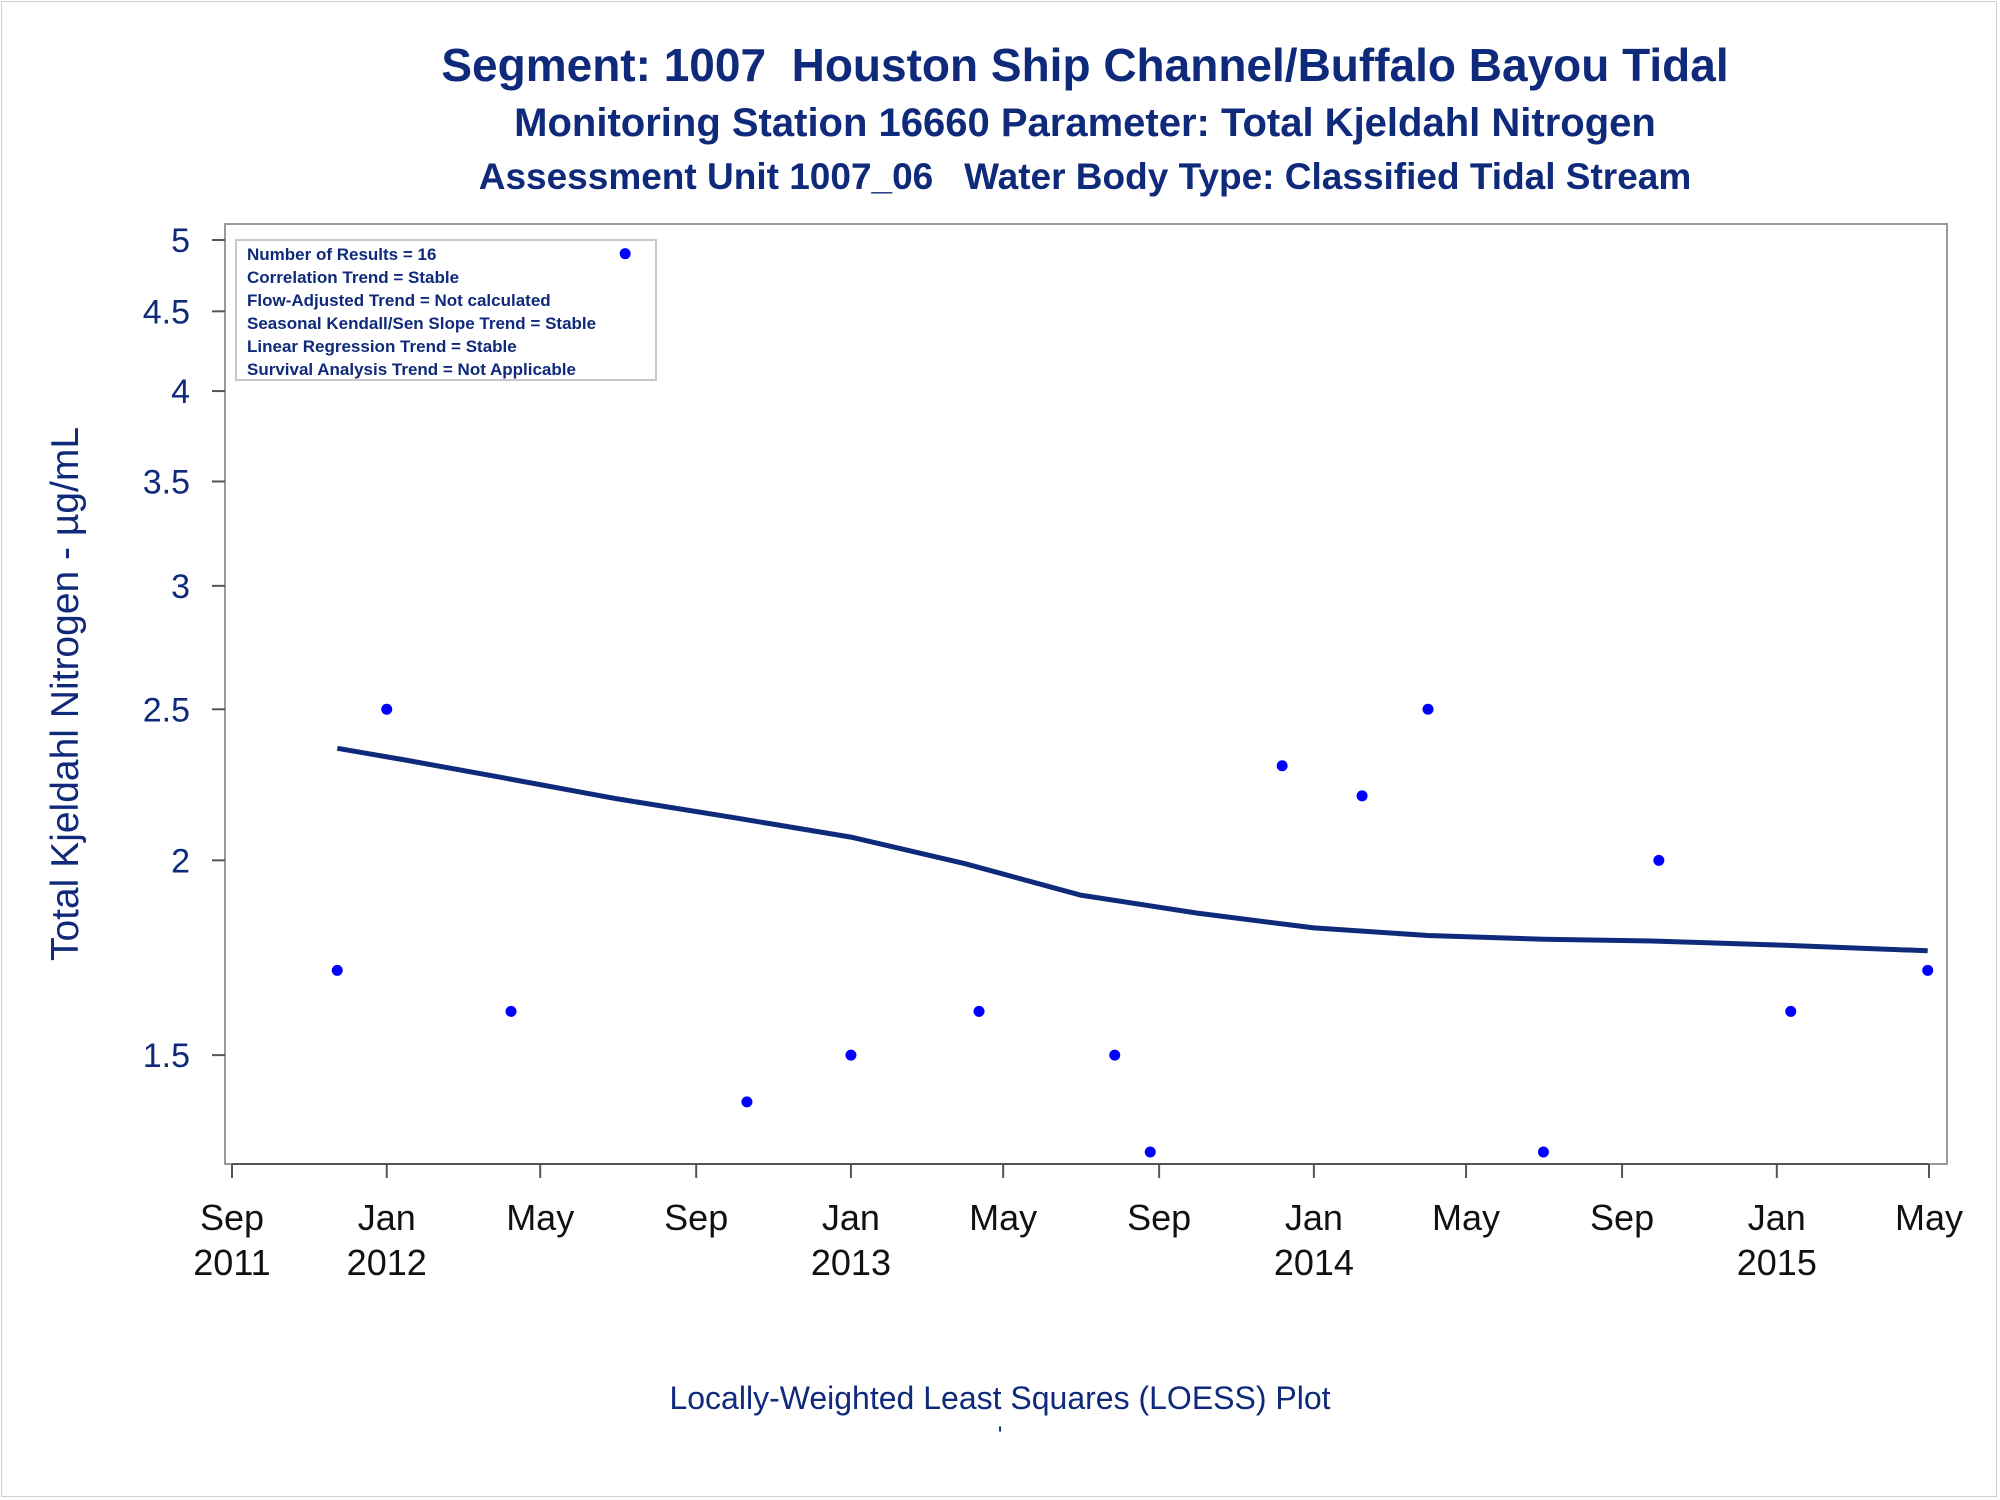 This screenshot has width=2000, height=1500. Describe the element at coordinates (399, 300) in the screenshot. I see `legend-line-flow-adjusted: Flow-Adjusted Trend = Not calculated` at that location.